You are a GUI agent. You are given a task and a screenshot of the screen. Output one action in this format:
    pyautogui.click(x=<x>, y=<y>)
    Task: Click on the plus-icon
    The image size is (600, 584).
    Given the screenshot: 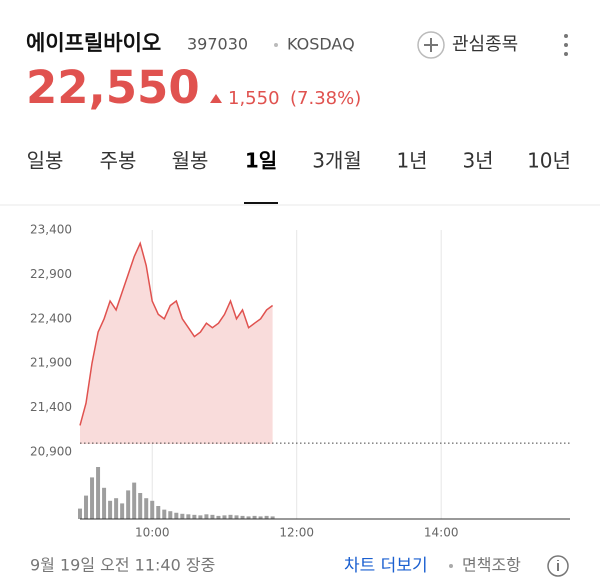 What is the action you would take?
    pyautogui.click(x=431, y=45)
    